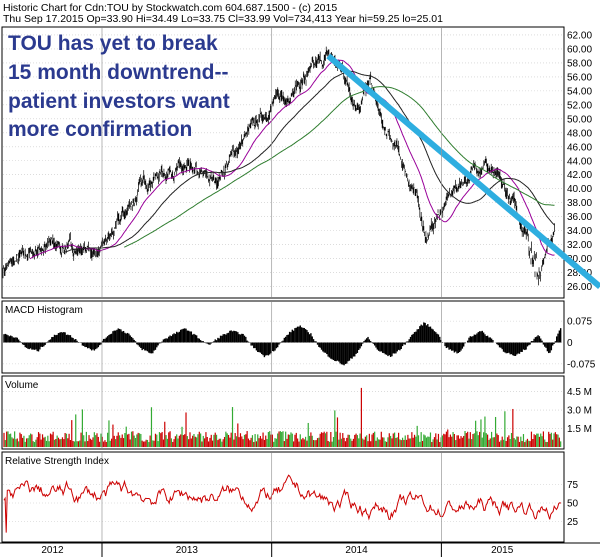  What do you see at coordinates (579, 63) in the screenshot?
I see `price-tick-label: 58.00` at bounding box center [579, 63].